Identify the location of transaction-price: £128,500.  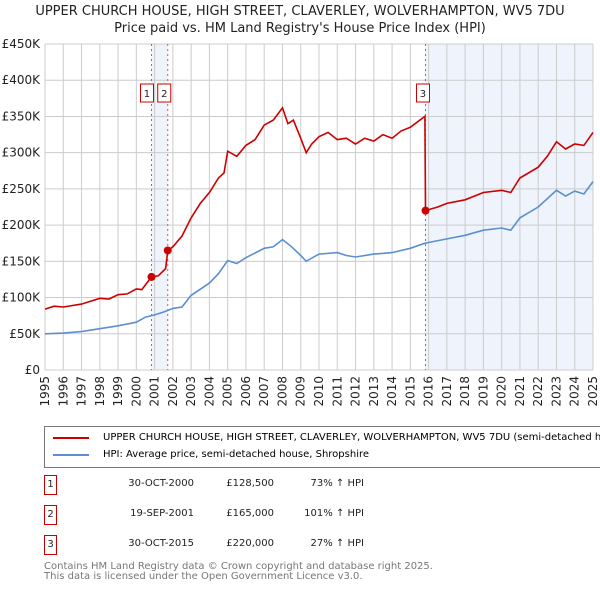
(250, 483).